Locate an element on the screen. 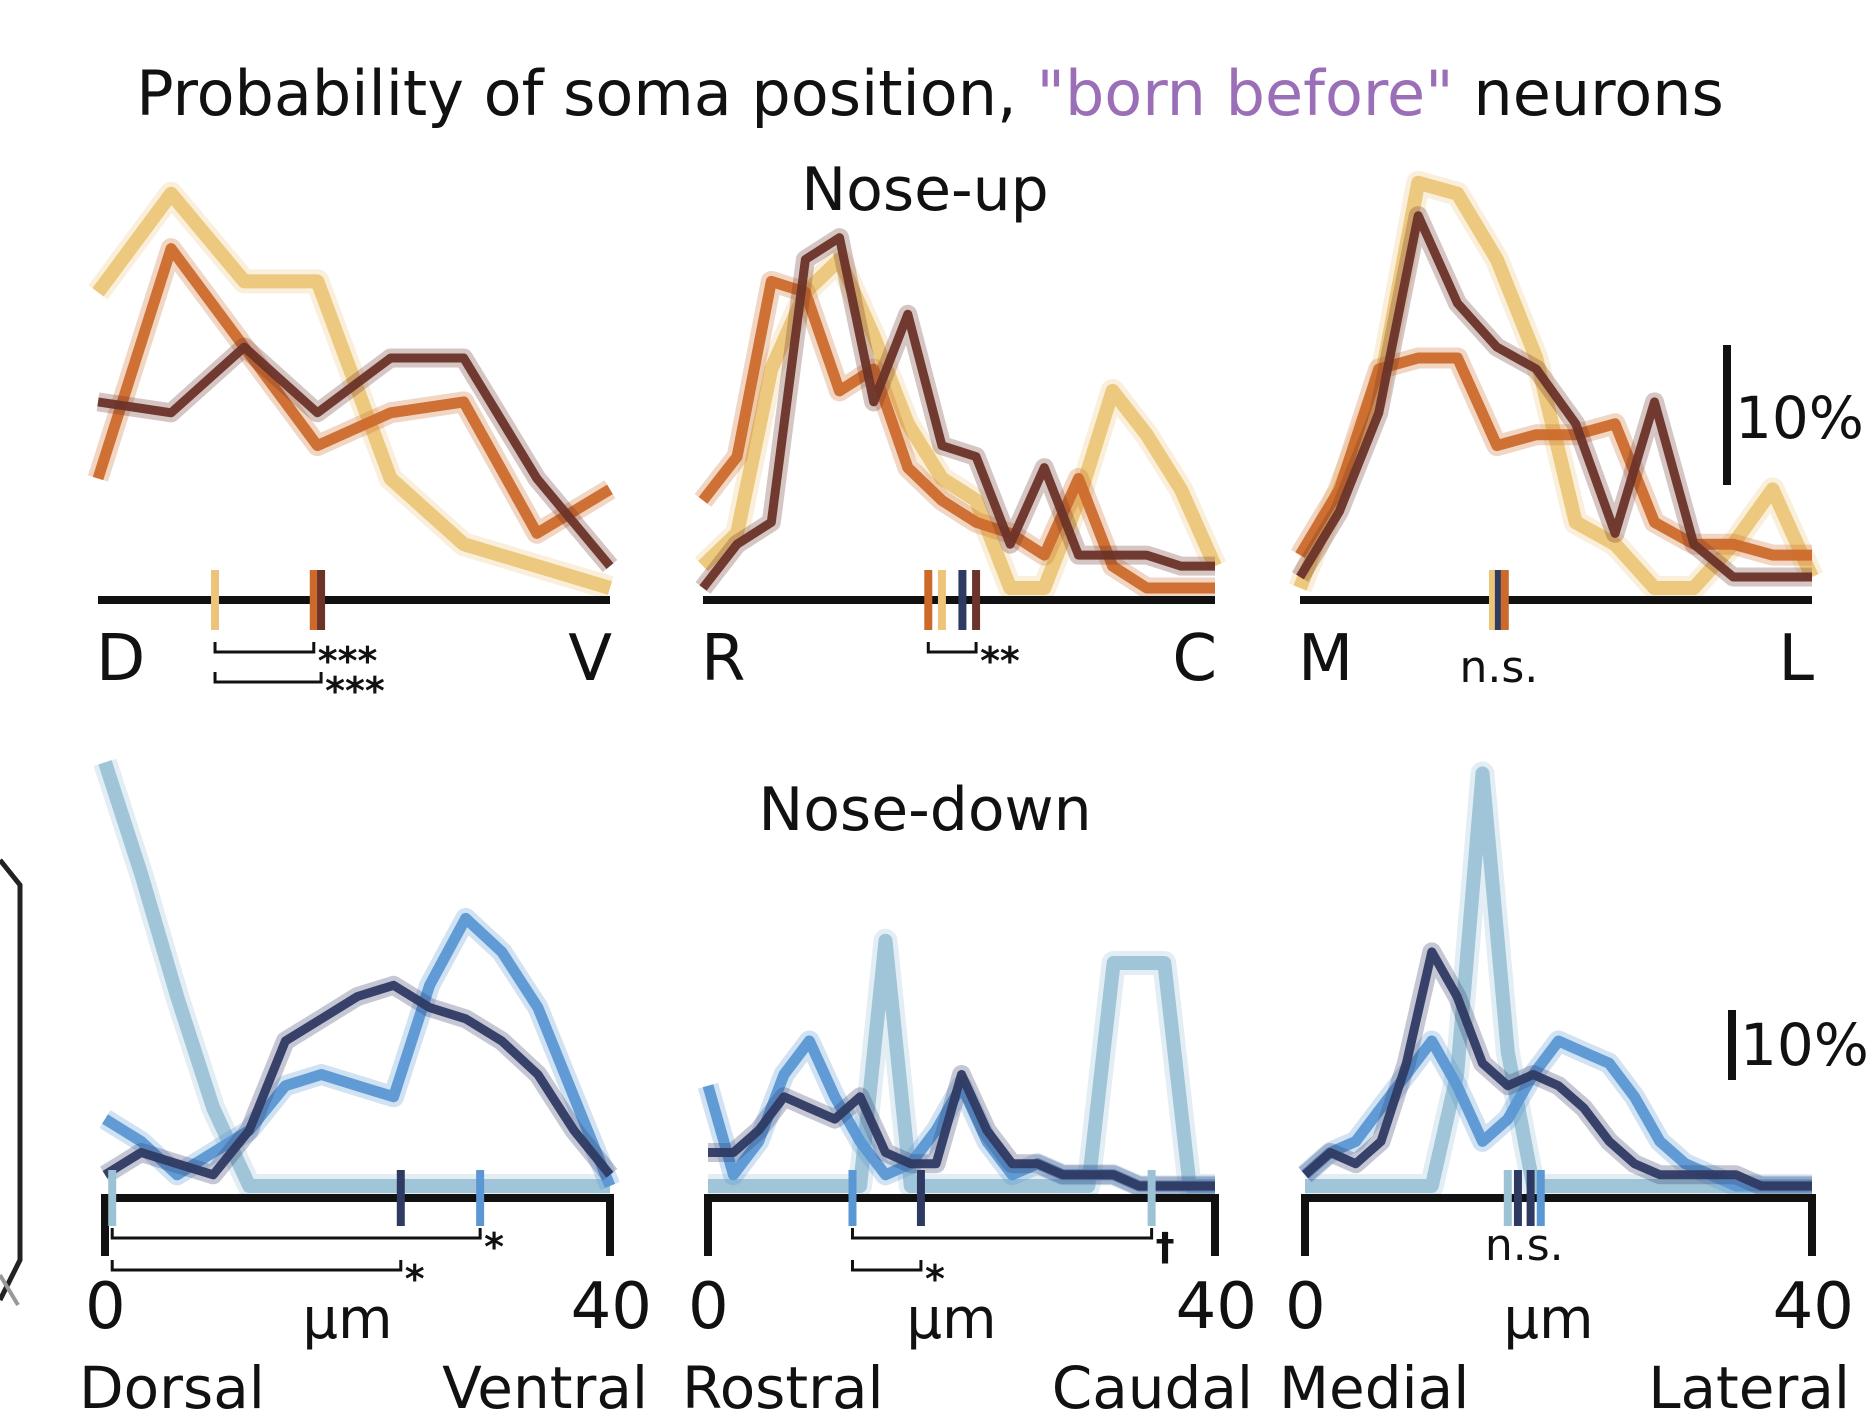 This screenshot has height=1425, width=1876. significance-label: † is located at coordinates (1165, 1247).